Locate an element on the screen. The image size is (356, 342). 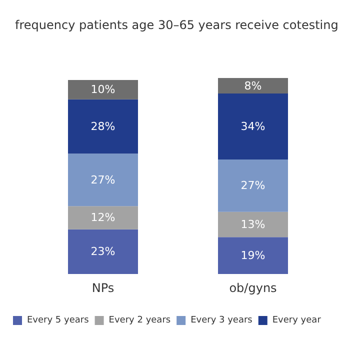
chart-title: frequency patients age 30–65 years receive cotesting is located at coordinates (176, 25).